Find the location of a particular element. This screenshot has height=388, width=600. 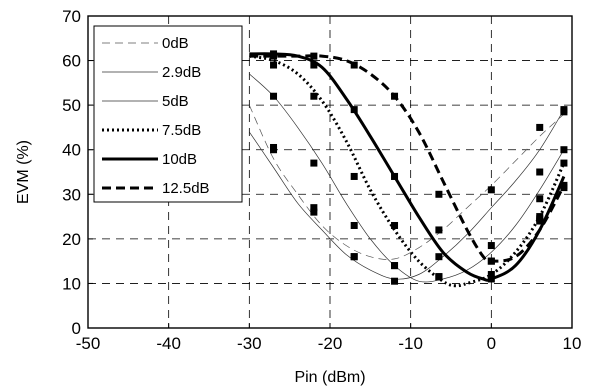

x-tick-label: 10 is located at coordinates (572, 343).